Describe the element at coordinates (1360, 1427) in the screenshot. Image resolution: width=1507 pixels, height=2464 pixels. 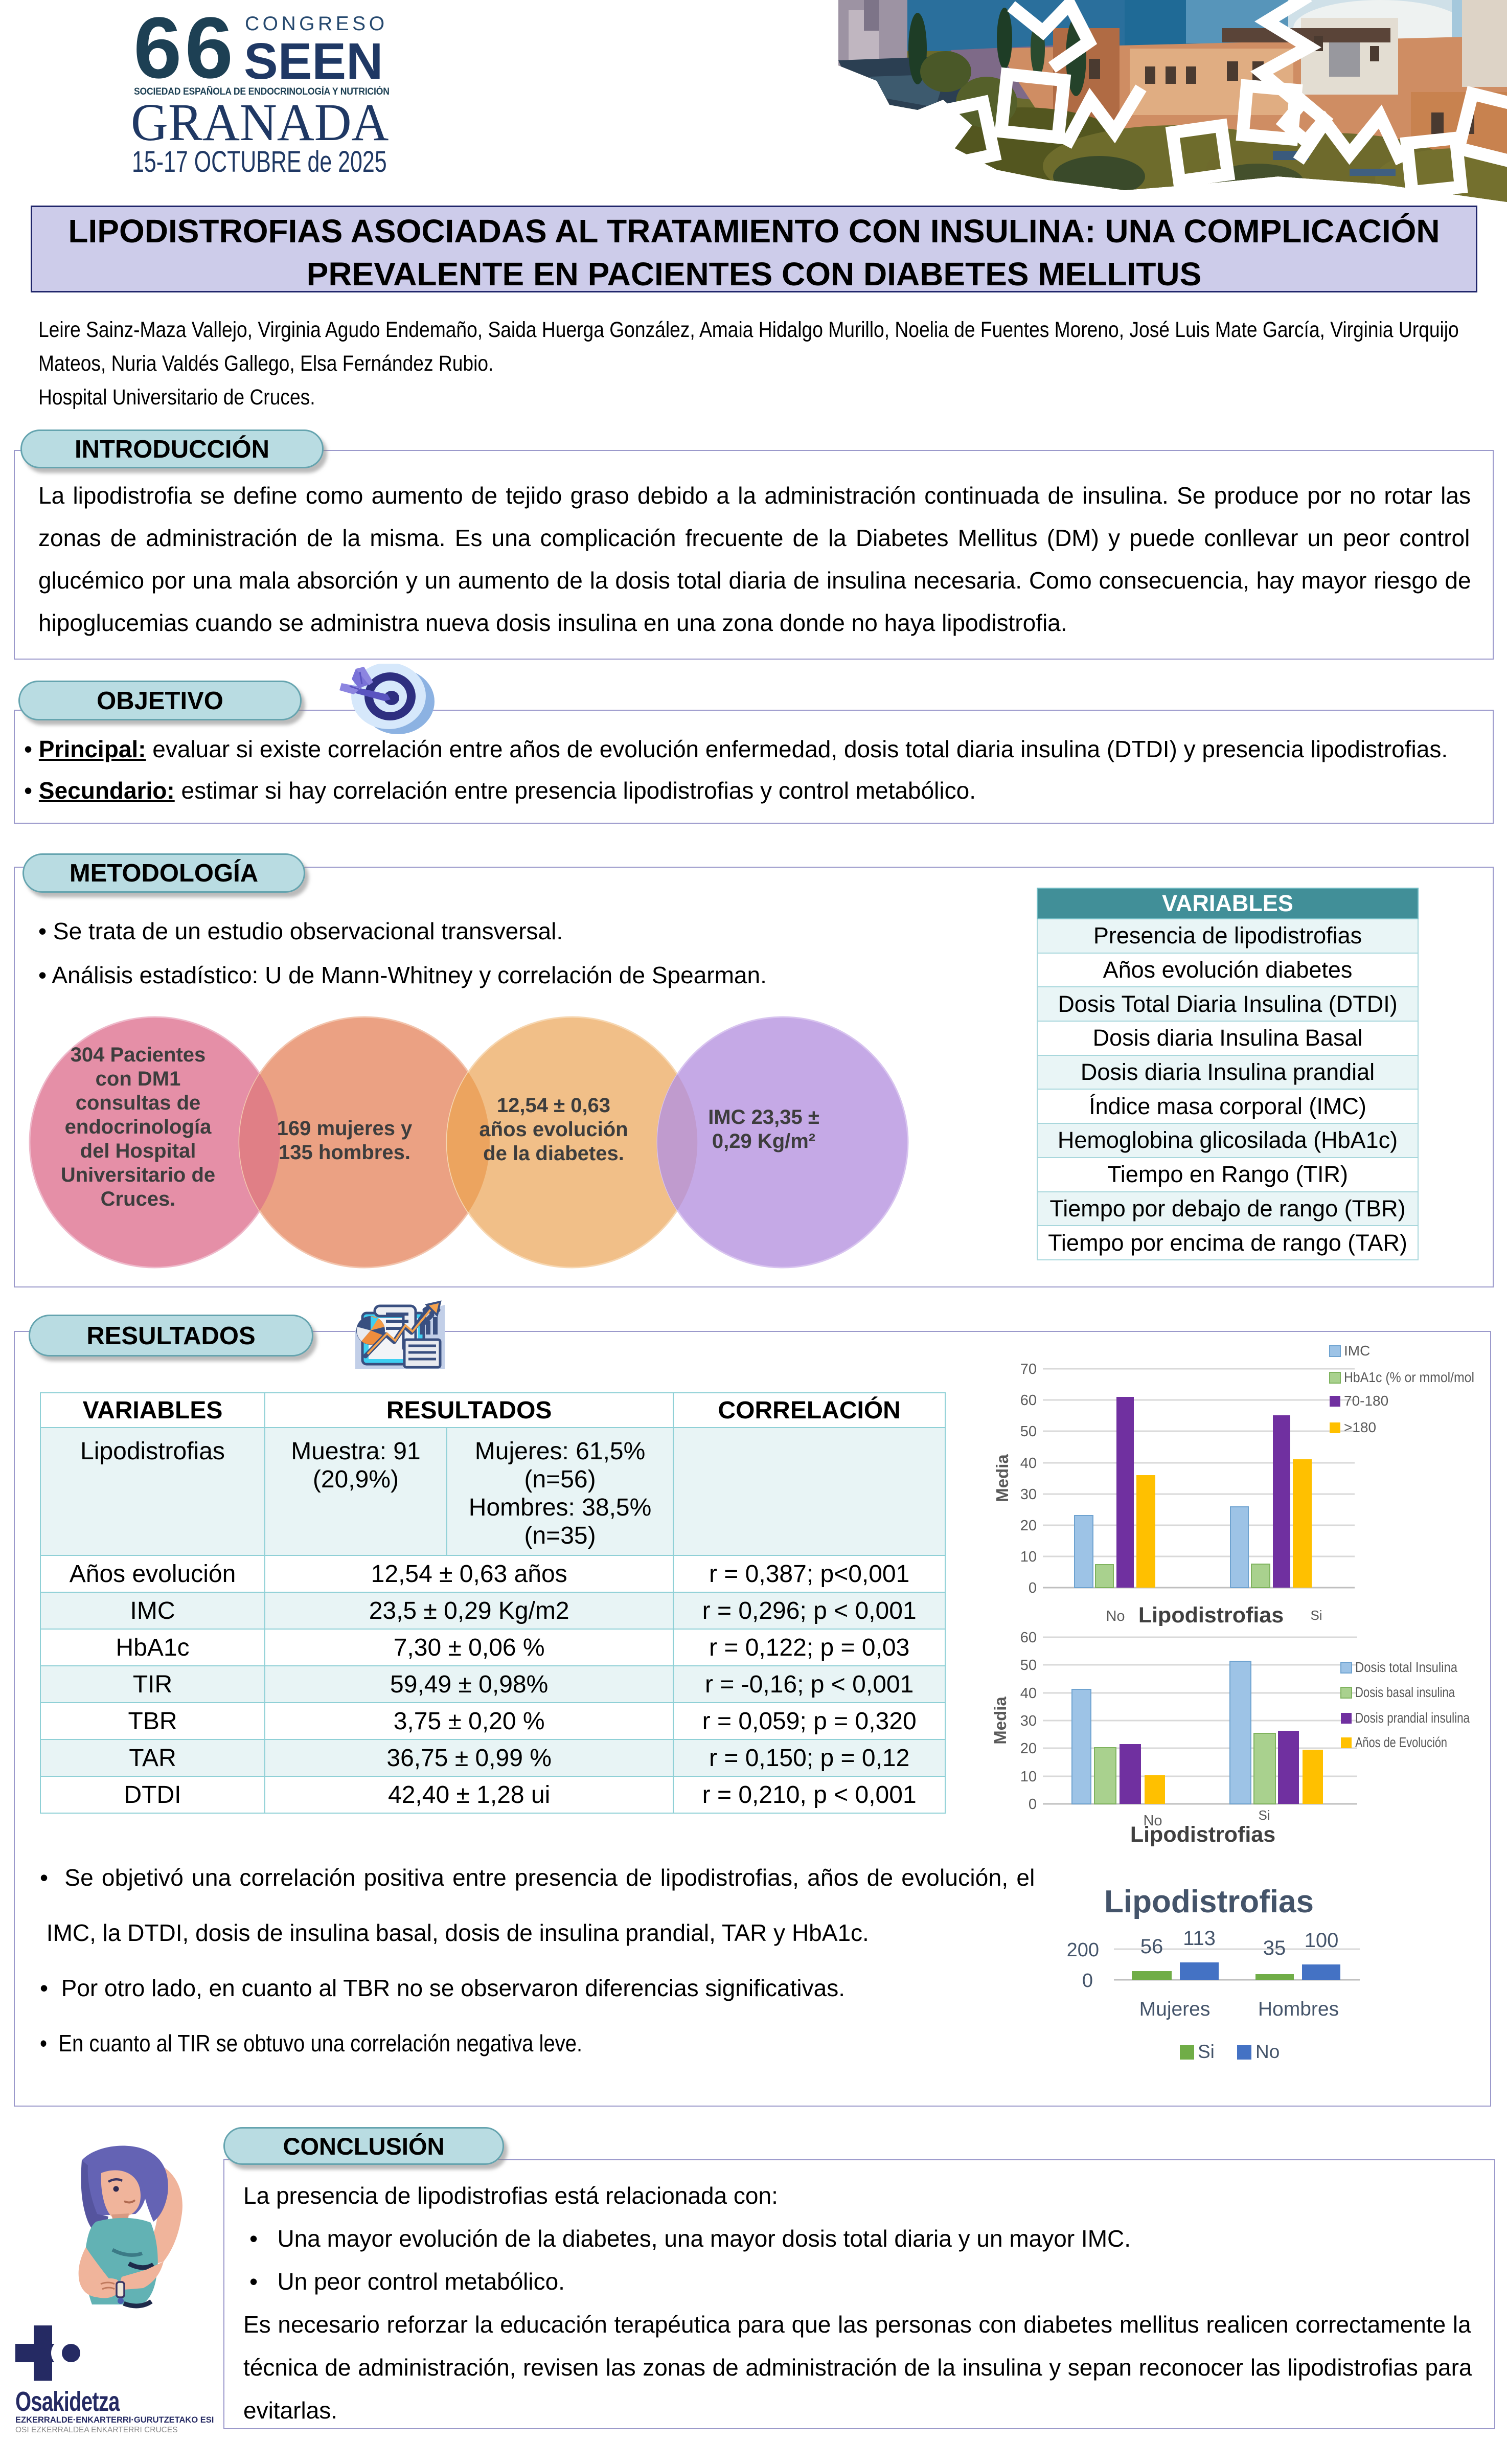
I see `svg-text: >180` at that location.